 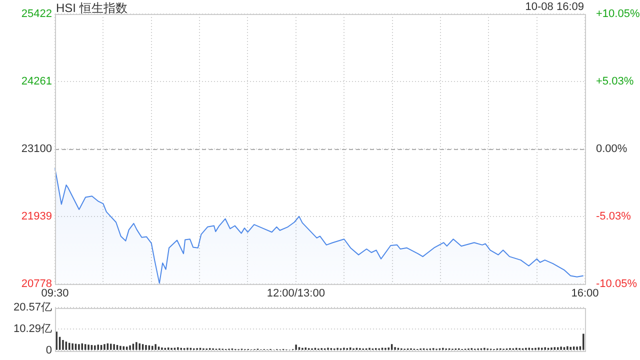 What do you see at coordinates (36, 82) in the screenshot?
I see `y-tick-label: 24261` at bounding box center [36, 82].